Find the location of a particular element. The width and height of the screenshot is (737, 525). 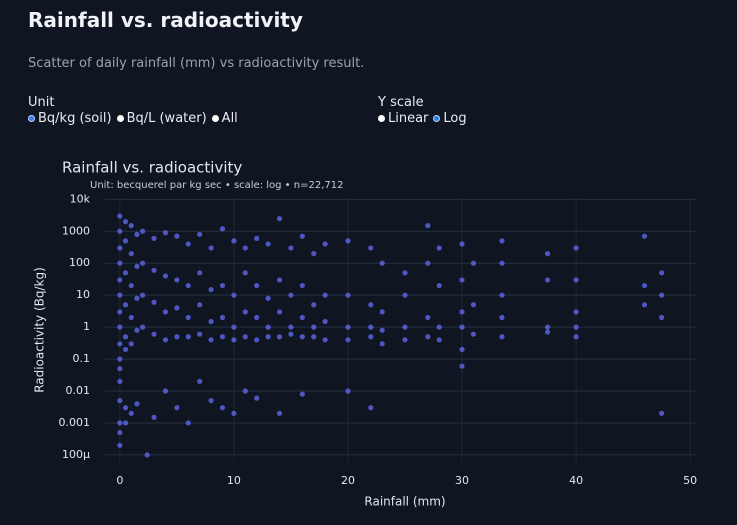

y-tick-label: 1 is located at coordinates (86, 326).